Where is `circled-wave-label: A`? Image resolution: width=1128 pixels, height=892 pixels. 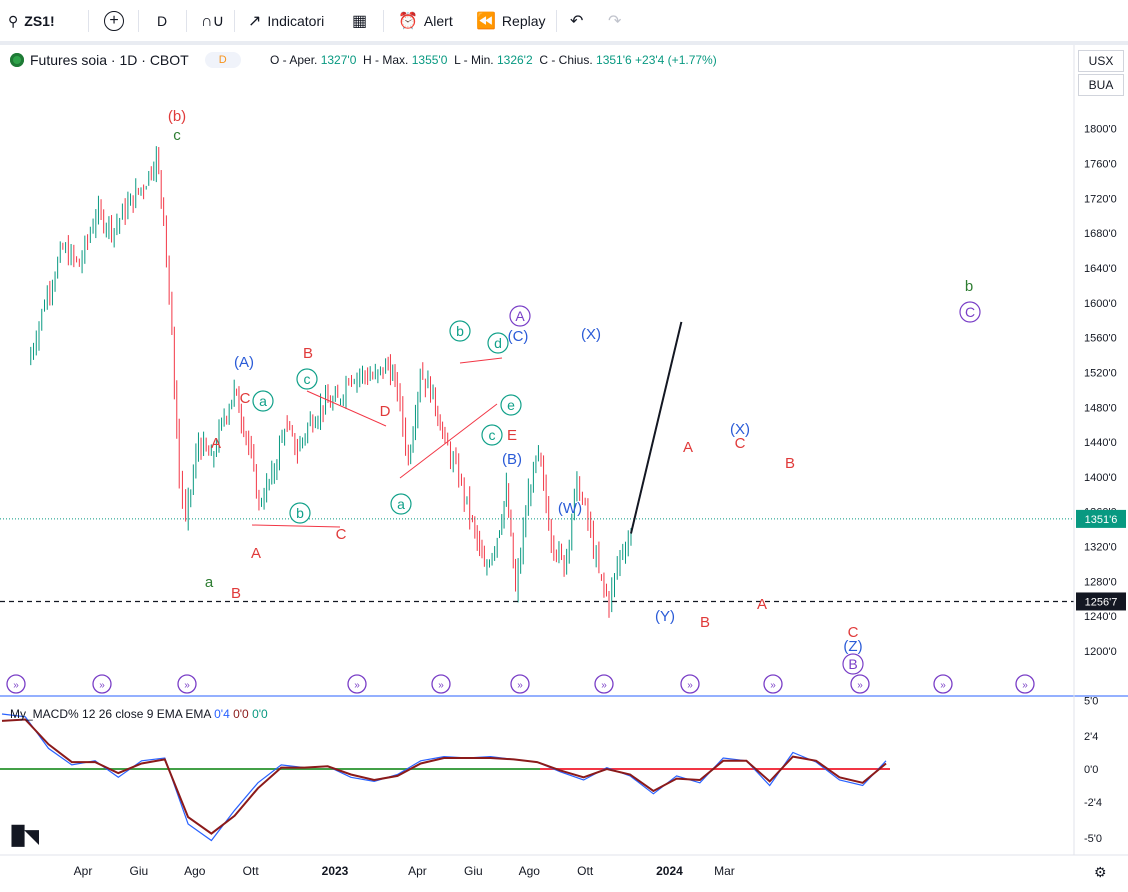
circled-wave-label: A is located at coordinates (520, 316).